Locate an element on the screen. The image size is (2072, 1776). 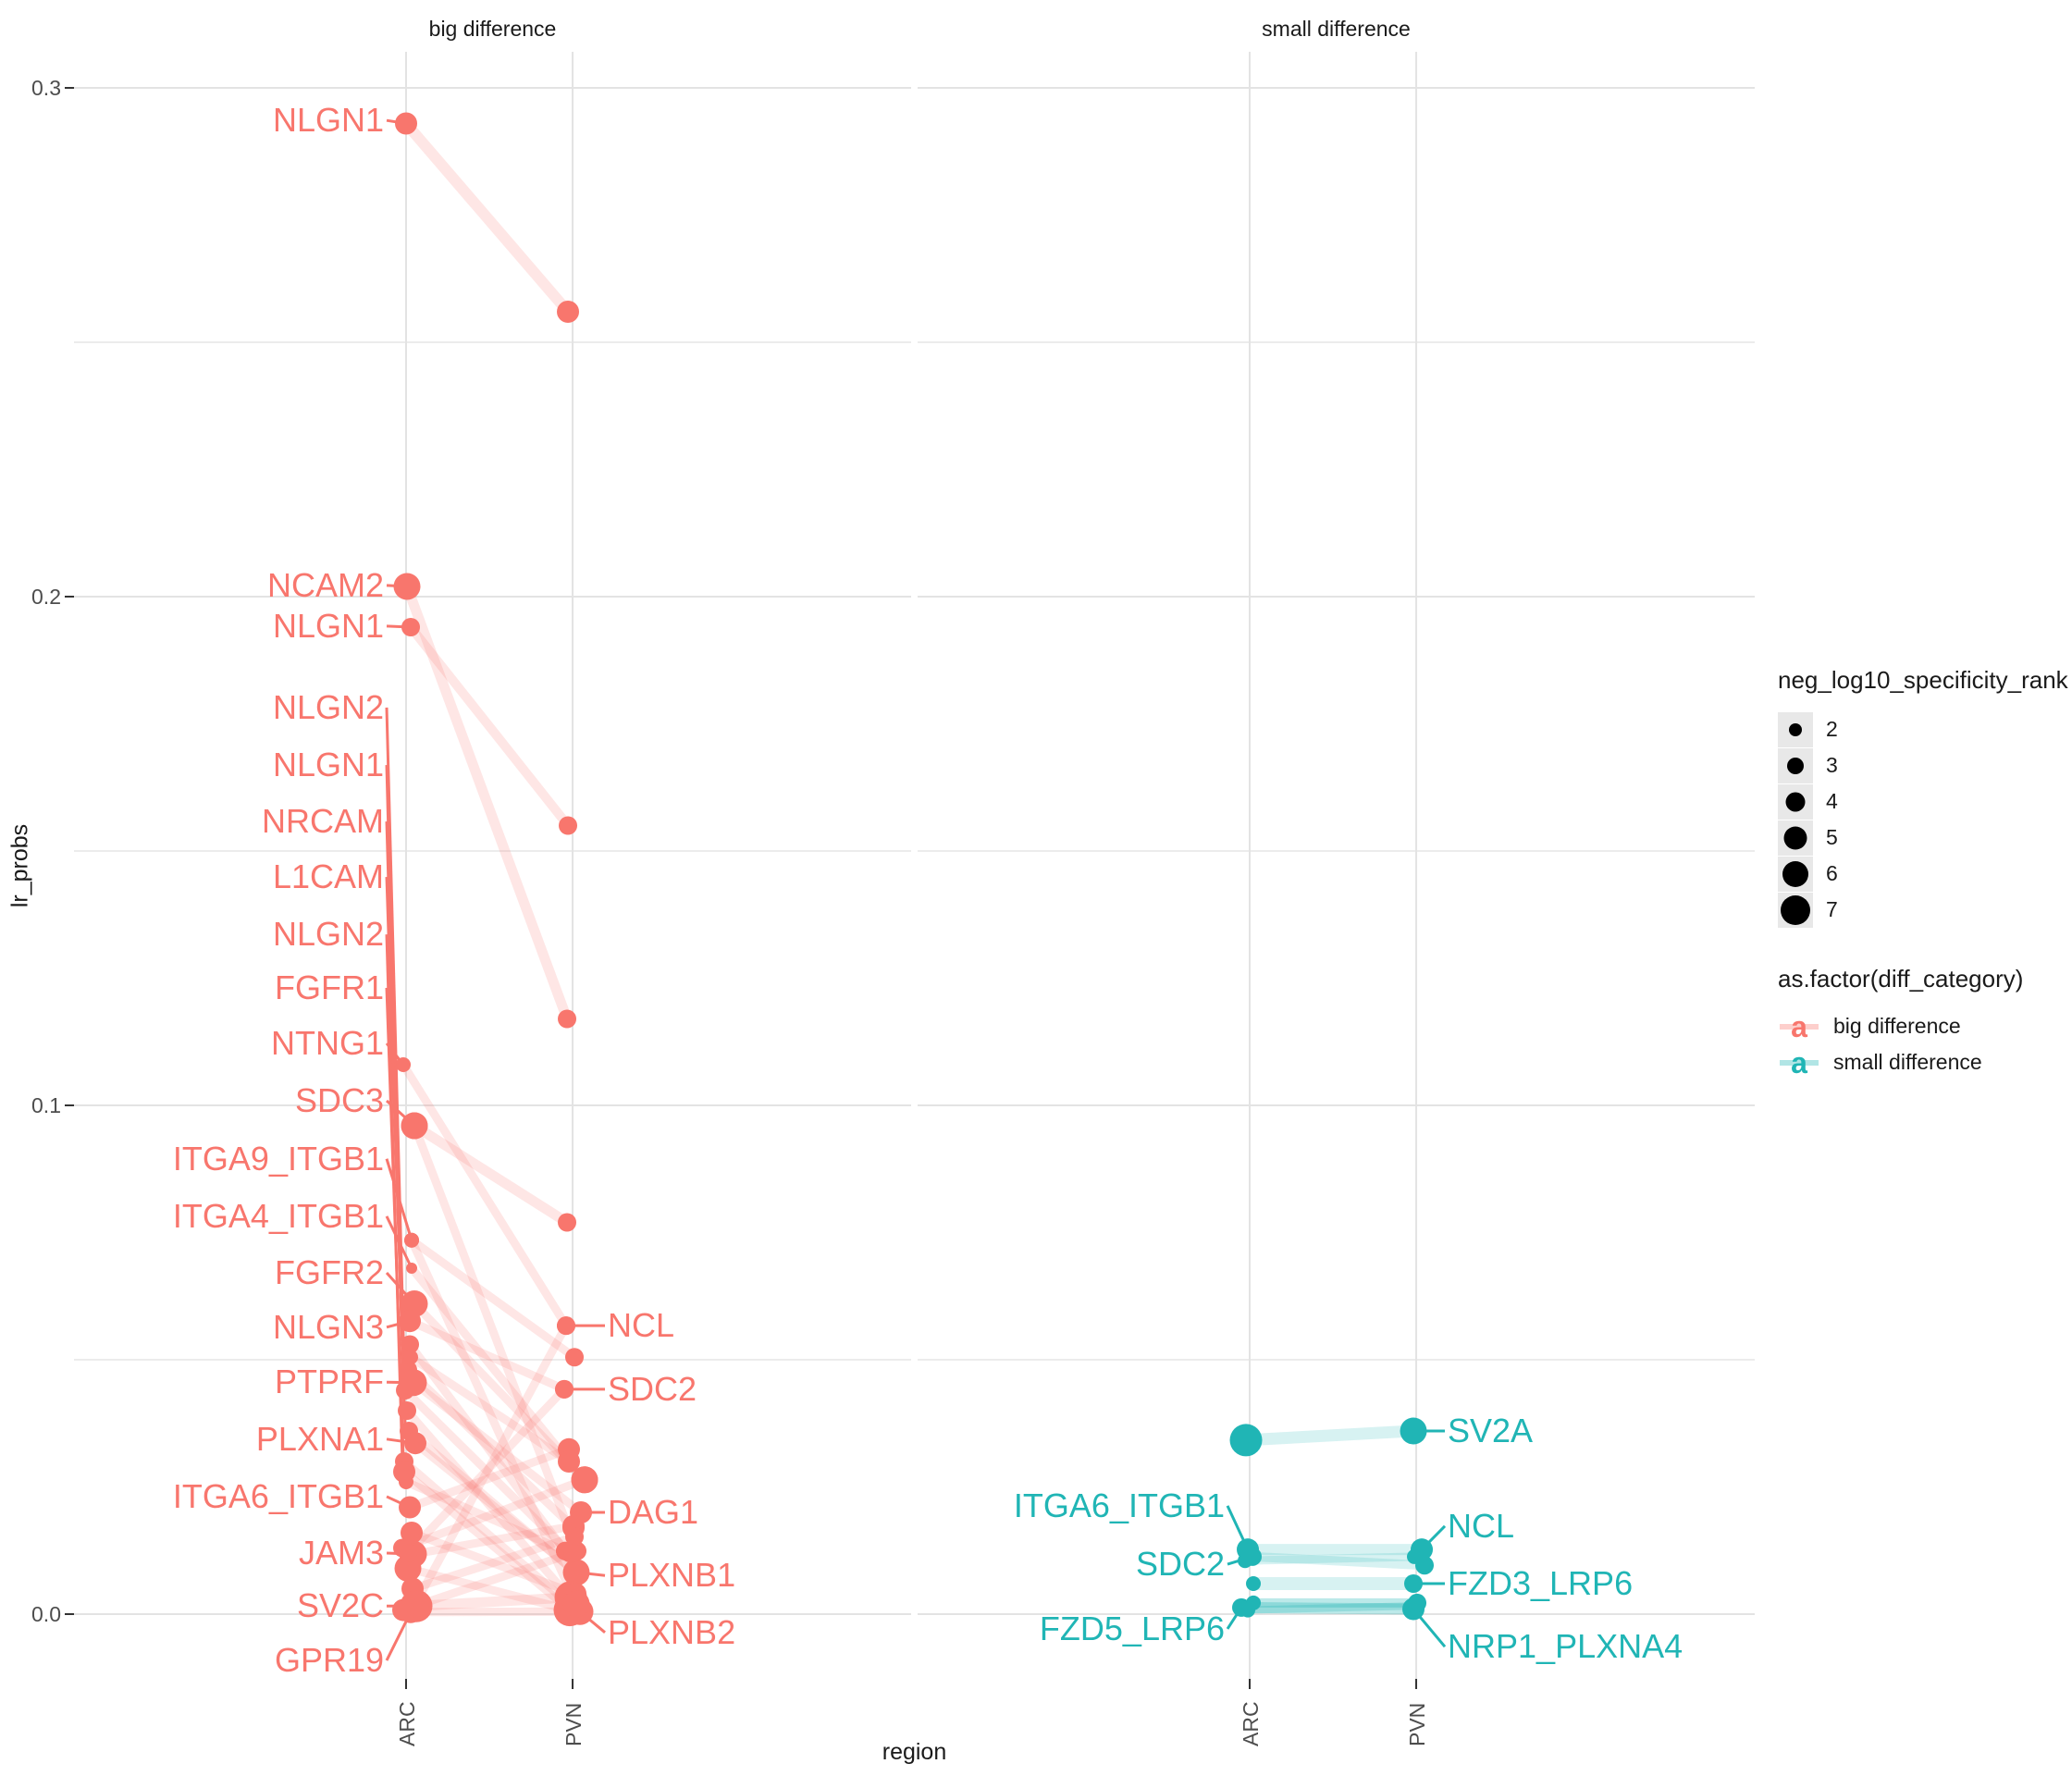
color-legend-items: a big difference a small difference is located at coordinates (1924, 1044).